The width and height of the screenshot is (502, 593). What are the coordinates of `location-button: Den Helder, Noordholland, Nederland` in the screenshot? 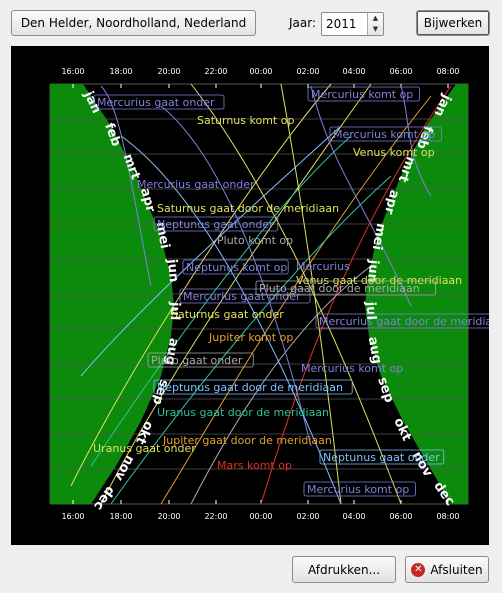 It's located at (133, 23).